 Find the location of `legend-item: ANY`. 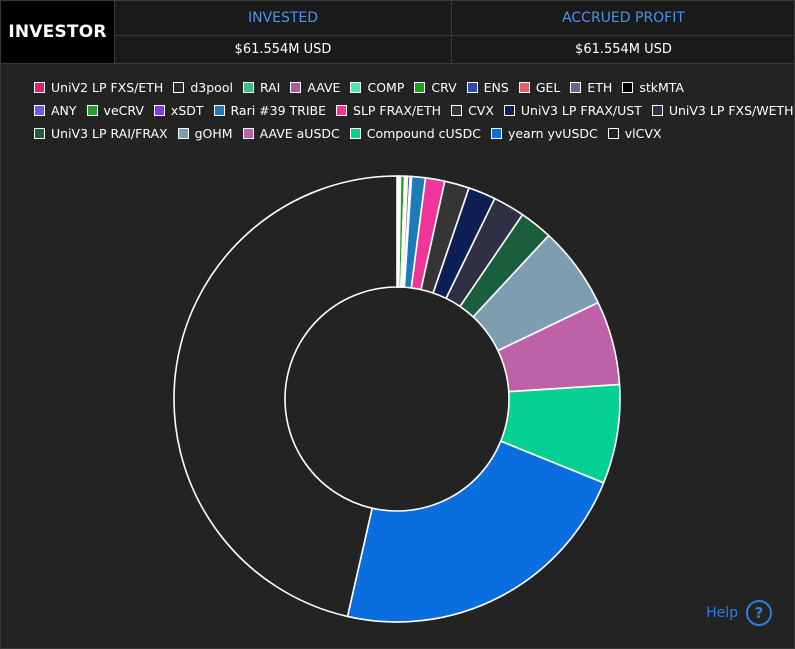

legend-item: ANY is located at coordinates (55, 110).